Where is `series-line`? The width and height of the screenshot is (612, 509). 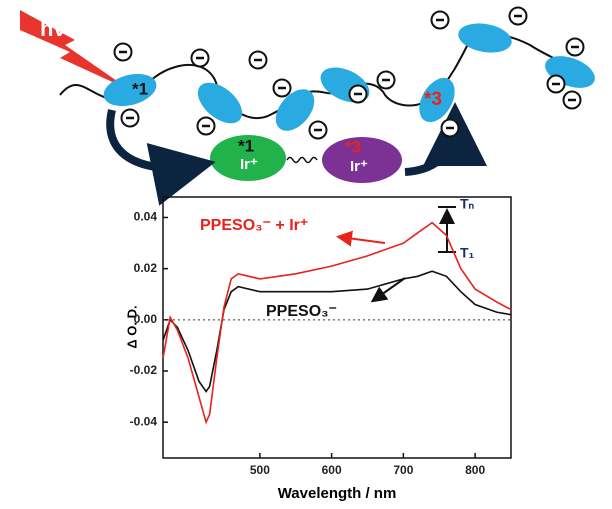
series-line is located at coordinates (337, 331).